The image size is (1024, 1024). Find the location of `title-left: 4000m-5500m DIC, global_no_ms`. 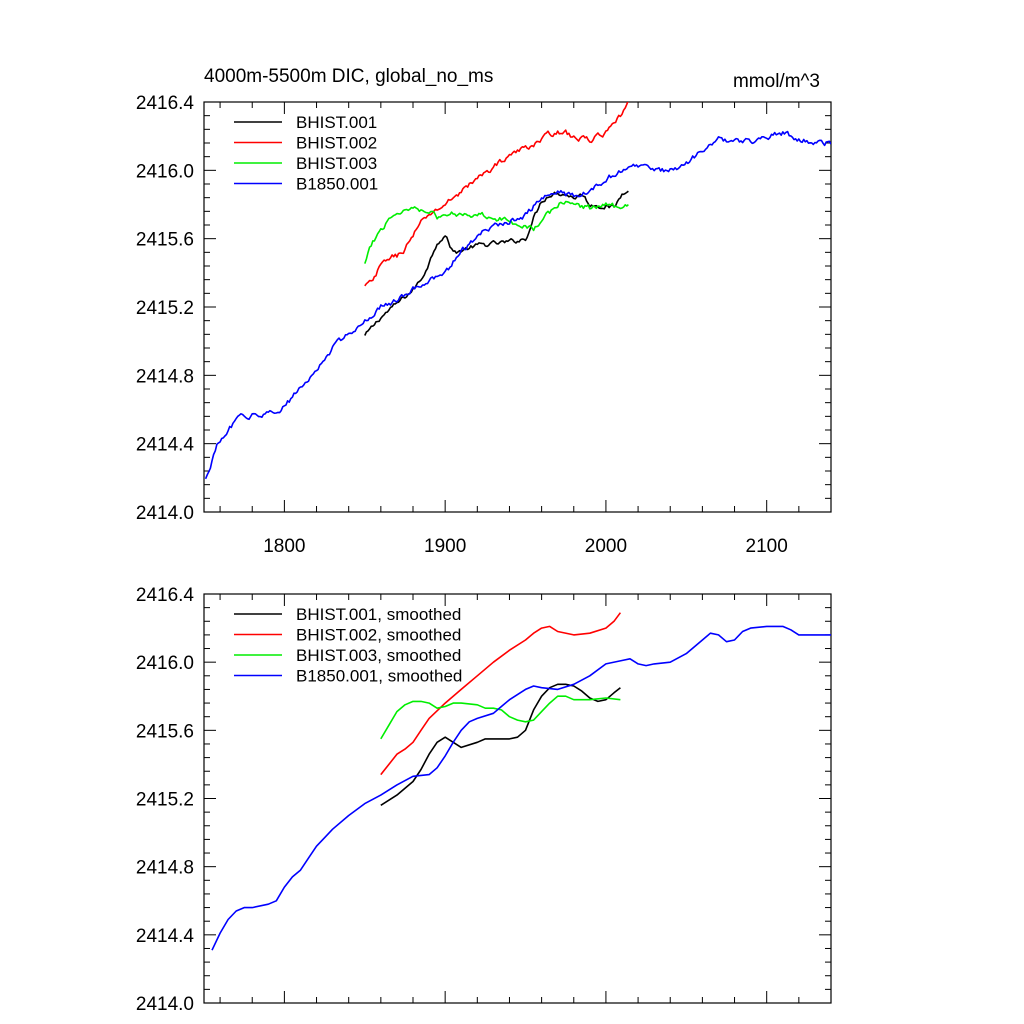

title-left: 4000m-5500m DIC, global_no_ms is located at coordinates (348, 76).